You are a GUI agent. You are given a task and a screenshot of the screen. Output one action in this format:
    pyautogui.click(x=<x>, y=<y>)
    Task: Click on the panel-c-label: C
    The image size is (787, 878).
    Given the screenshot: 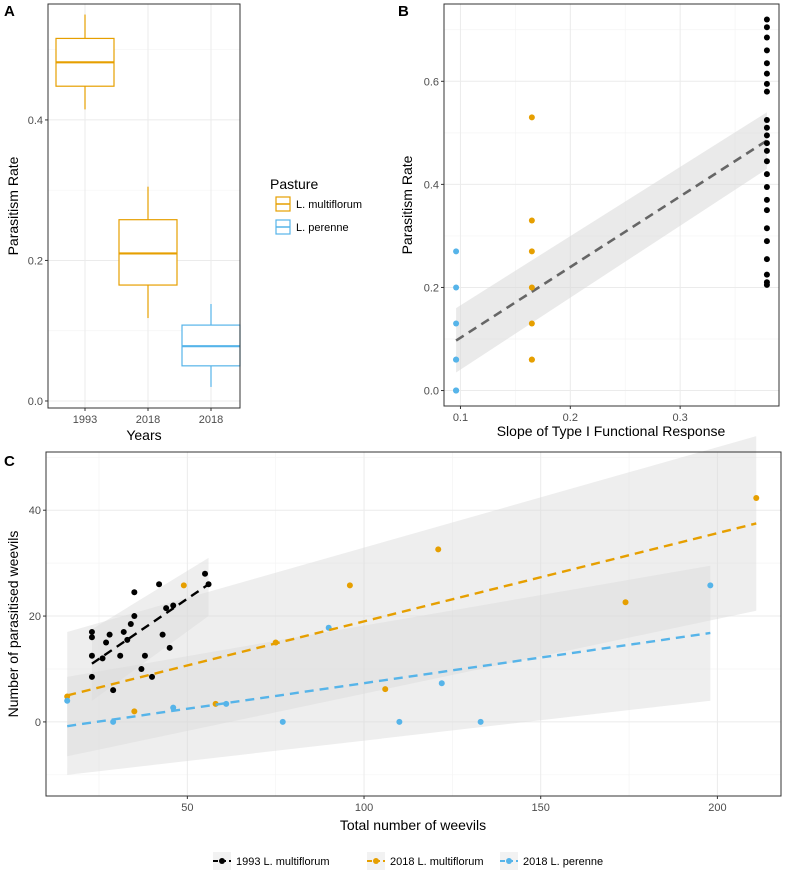 What is the action you would take?
    pyautogui.click(x=9, y=461)
    